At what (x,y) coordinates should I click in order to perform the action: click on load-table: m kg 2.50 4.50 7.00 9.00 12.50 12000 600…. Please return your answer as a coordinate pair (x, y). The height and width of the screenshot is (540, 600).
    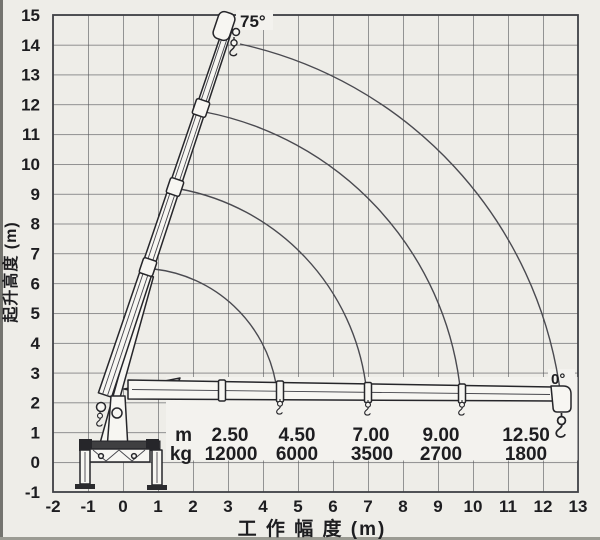
    Looking at the image, I should click on (360, 445).